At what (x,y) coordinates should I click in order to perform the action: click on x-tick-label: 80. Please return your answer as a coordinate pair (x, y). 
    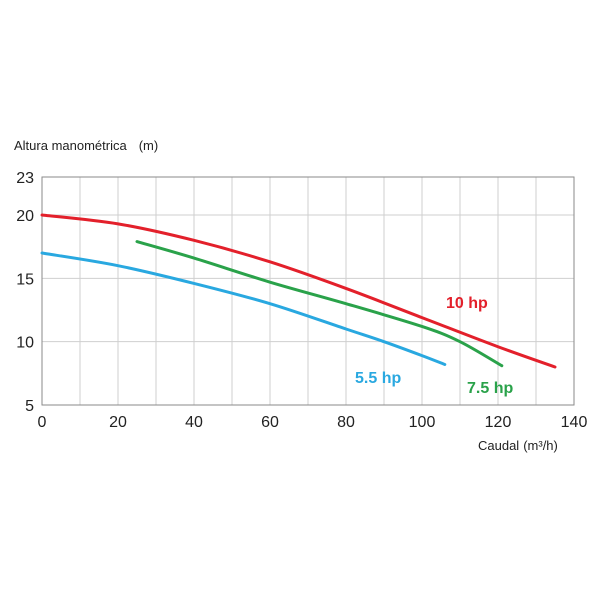
    Looking at the image, I should click on (346, 422).